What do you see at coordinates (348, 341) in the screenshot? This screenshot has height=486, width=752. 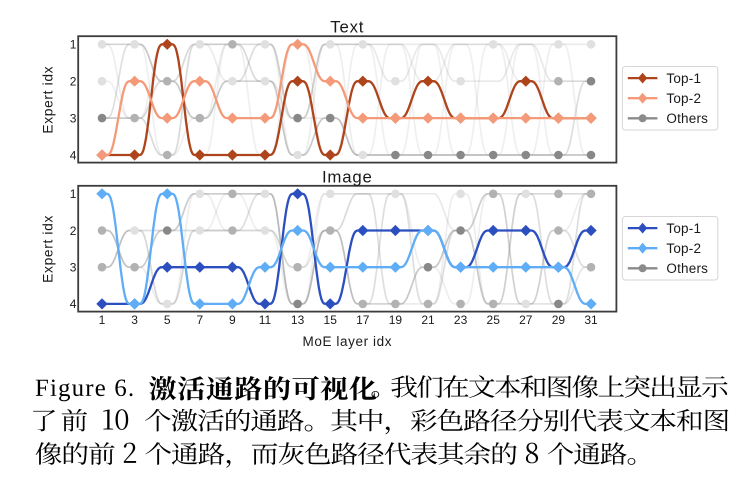 I see `svg-text: MoE layer idx` at bounding box center [348, 341].